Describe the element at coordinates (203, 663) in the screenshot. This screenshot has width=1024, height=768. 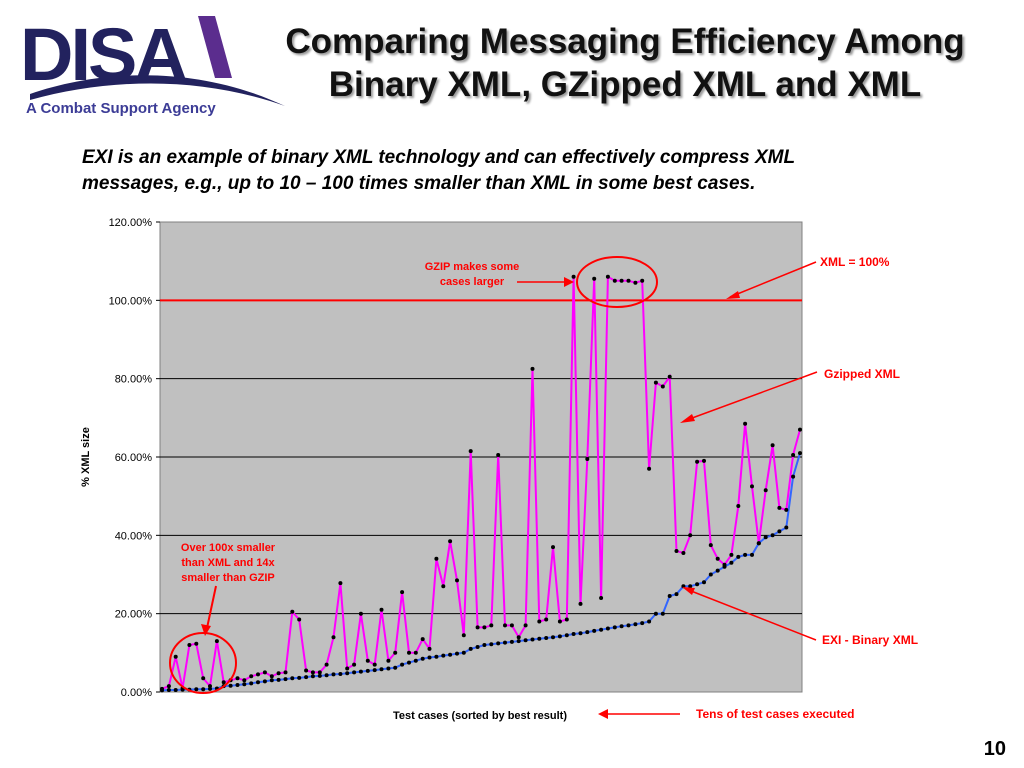
I see `best-highlight-circle` at that location.